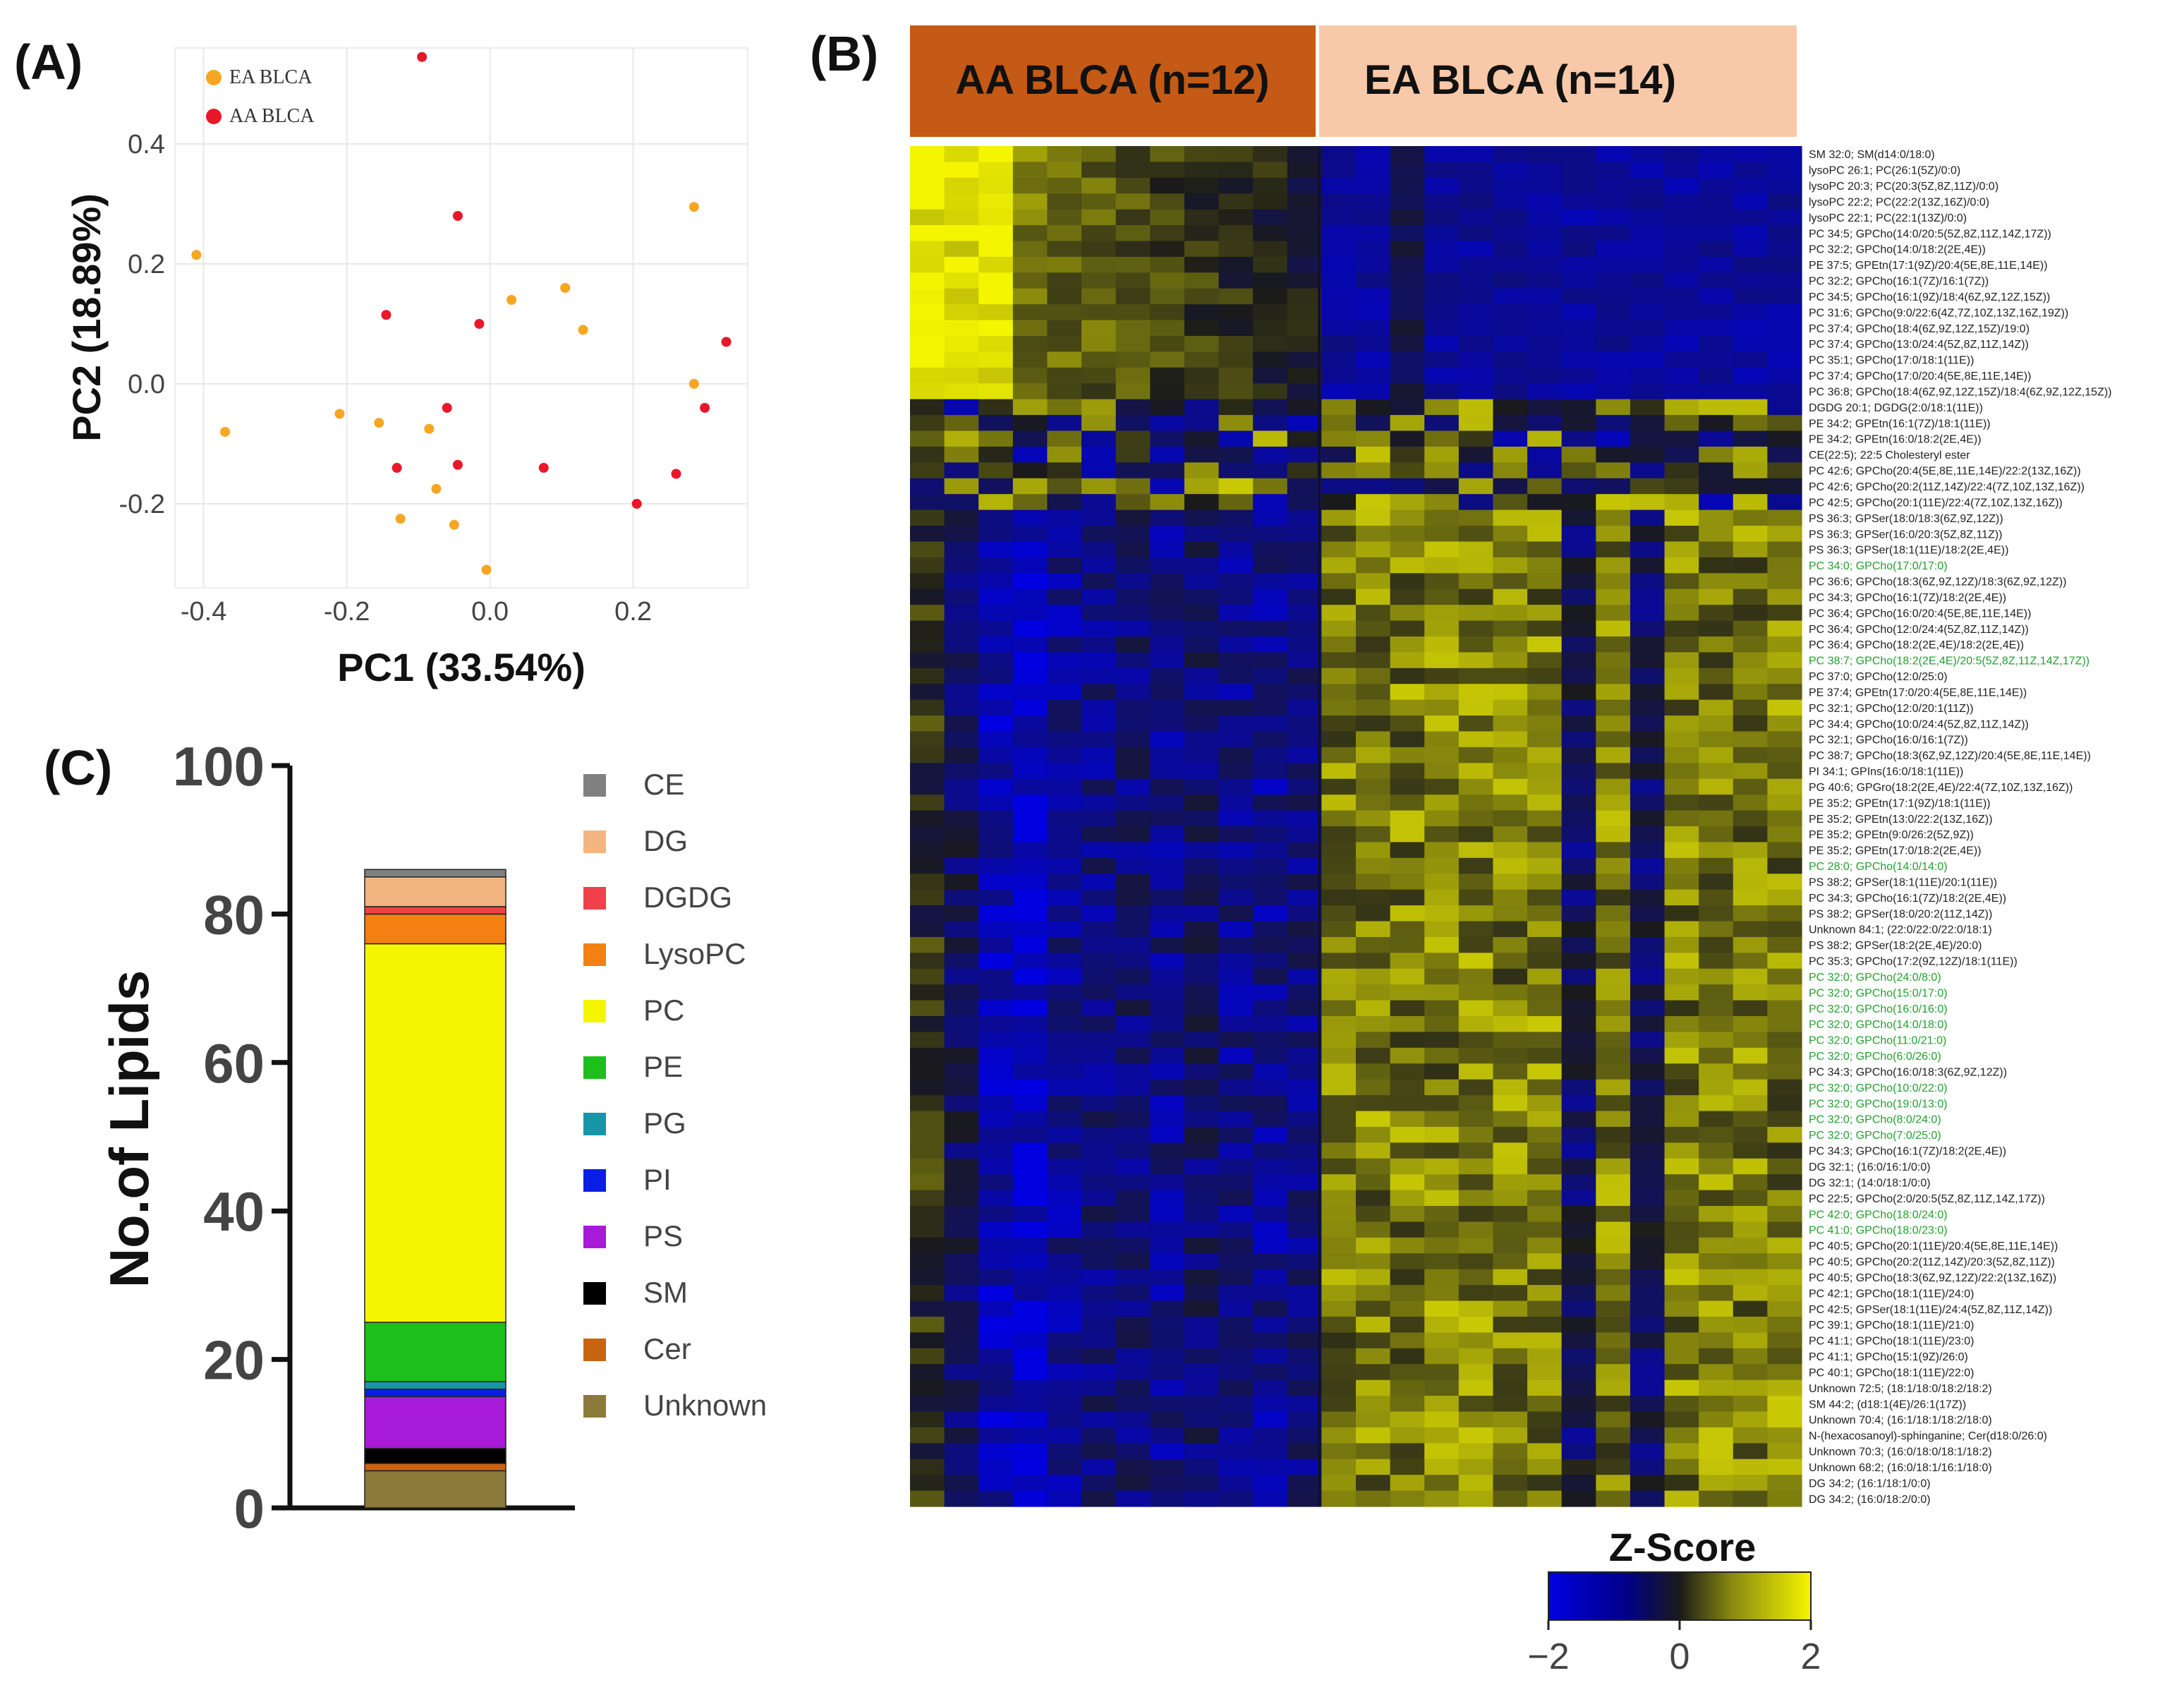 The height and width of the screenshot is (1685, 2184). What do you see at coordinates (146, 385) in the screenshot?
I see `pca-y-tick-label: 0.0` at bounding box center [146, 385].